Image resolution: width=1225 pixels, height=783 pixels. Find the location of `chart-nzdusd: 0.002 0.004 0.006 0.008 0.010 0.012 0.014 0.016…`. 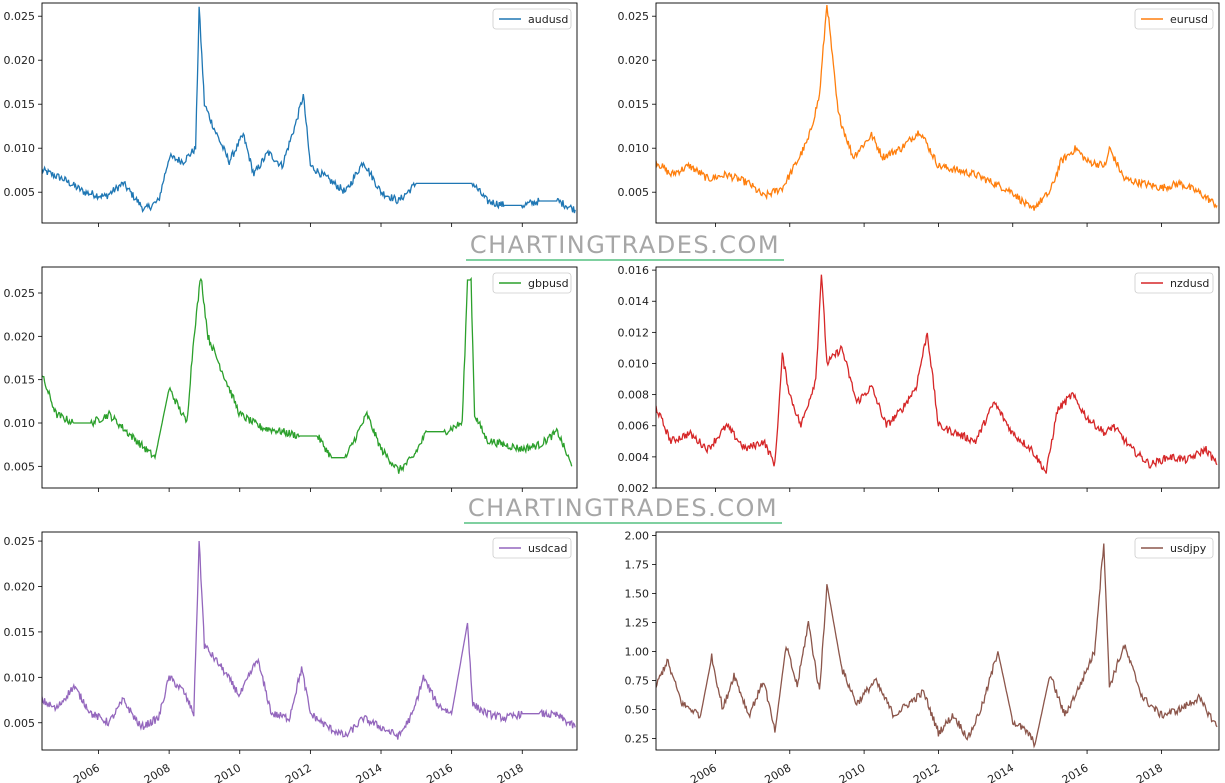

chart-nzdusd: 0.002 0.004 0.006 0.008 0.010 0.012 0.014 0.016… is located at coordinates (919, 379).